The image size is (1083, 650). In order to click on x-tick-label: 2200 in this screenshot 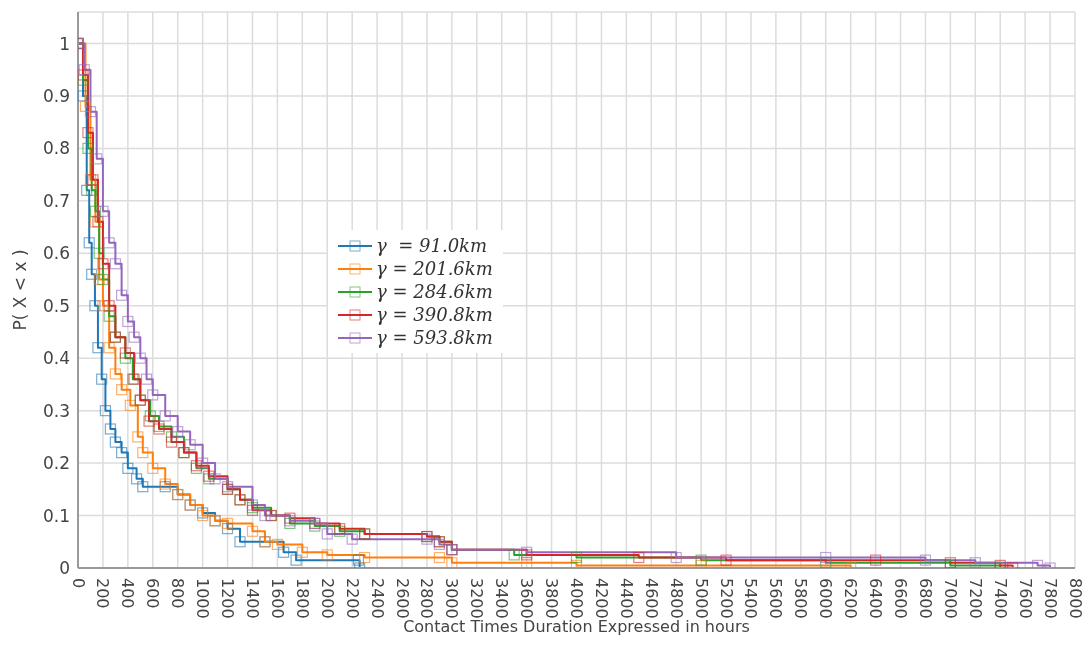, I will do `click(352, 598)`.